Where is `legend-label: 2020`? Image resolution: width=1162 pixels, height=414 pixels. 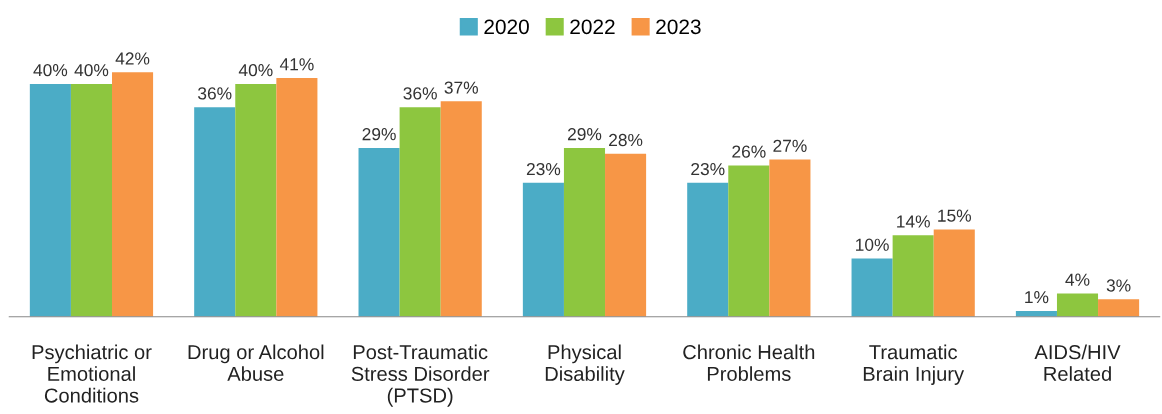
legend-label: 2020 is located at coordinates (506, 27).